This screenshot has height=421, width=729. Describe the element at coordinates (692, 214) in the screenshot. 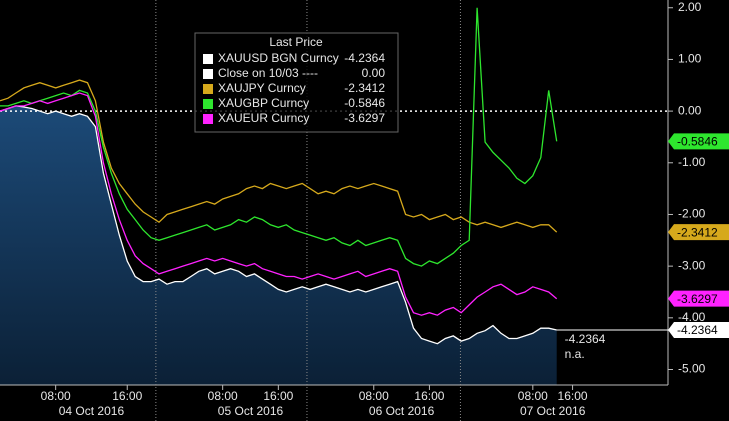

I see `y-tick-label: -2.00` at that location.